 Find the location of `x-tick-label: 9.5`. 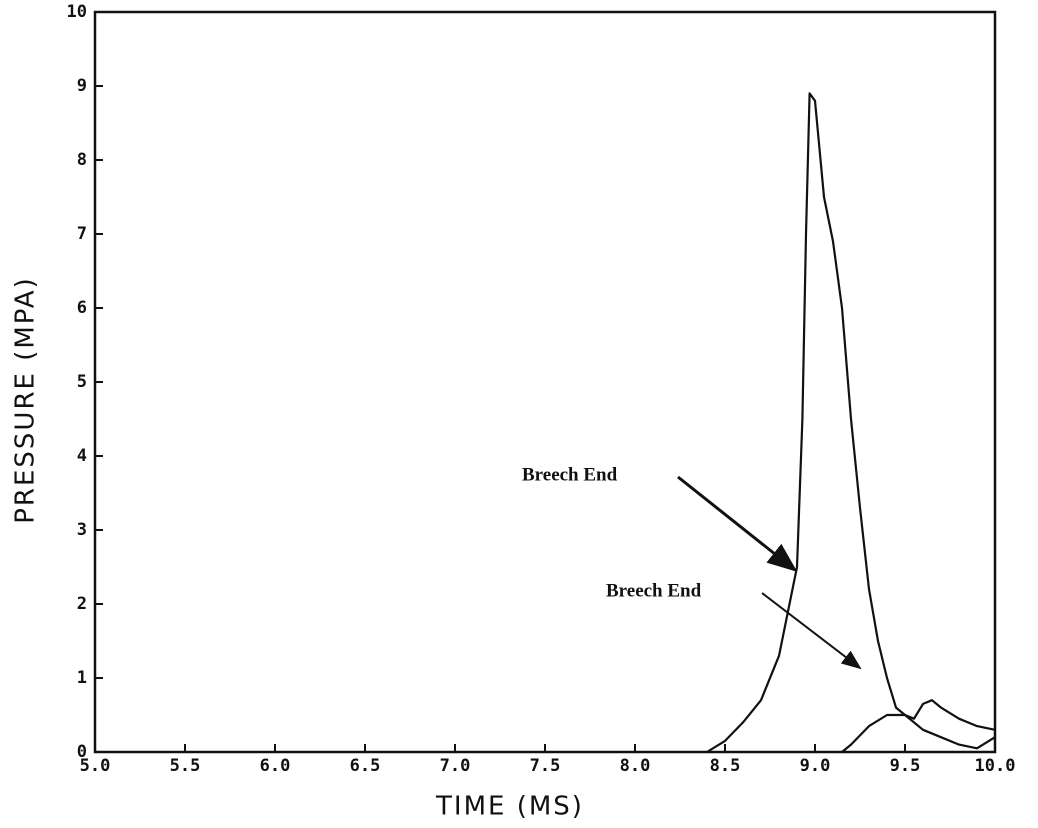

x-tick-label: 9.5 is located at coordinates (905, 766).